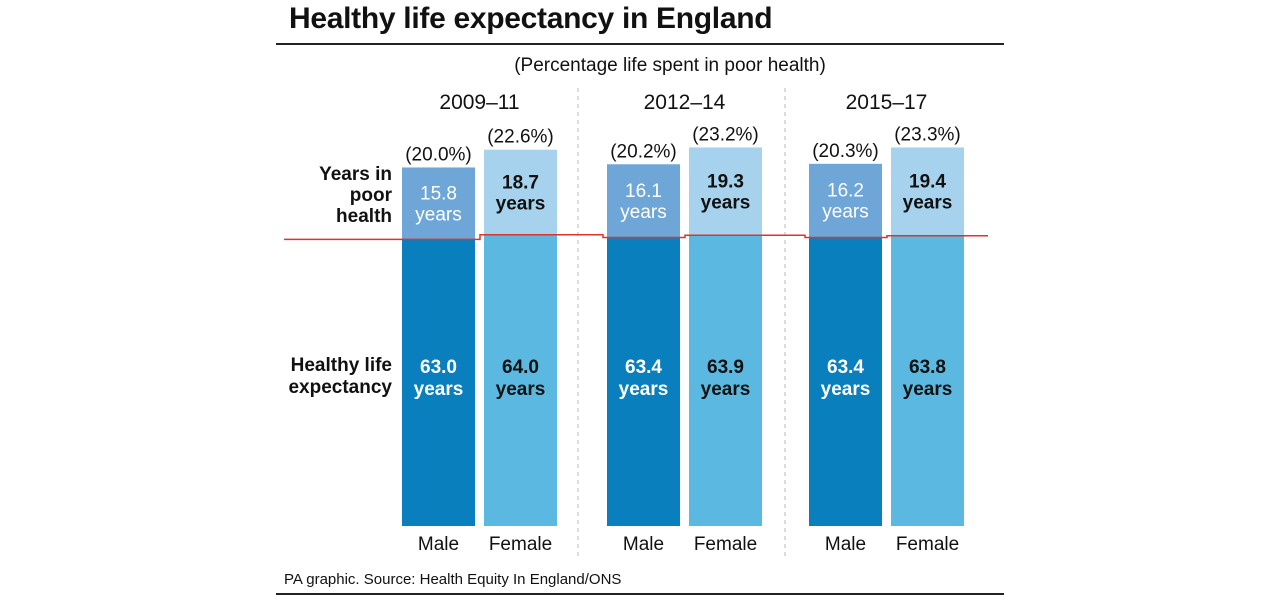 This screenshot has height=600, width=1280. I want to click on poor-years-value-201517-male: 16.2, so click(845, 191).